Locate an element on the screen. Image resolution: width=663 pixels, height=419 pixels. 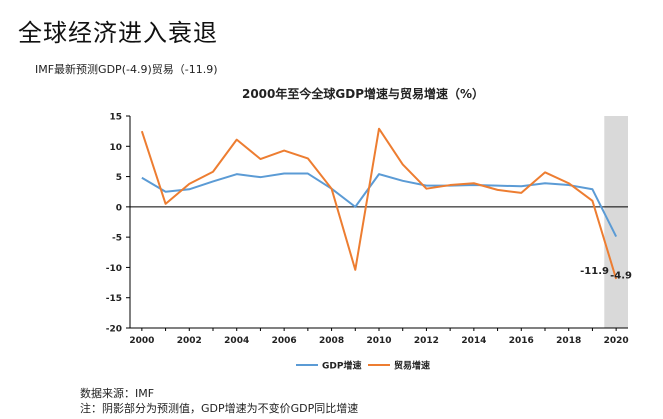
x-tick-label: 2016 is located at coordinates (521, 341).